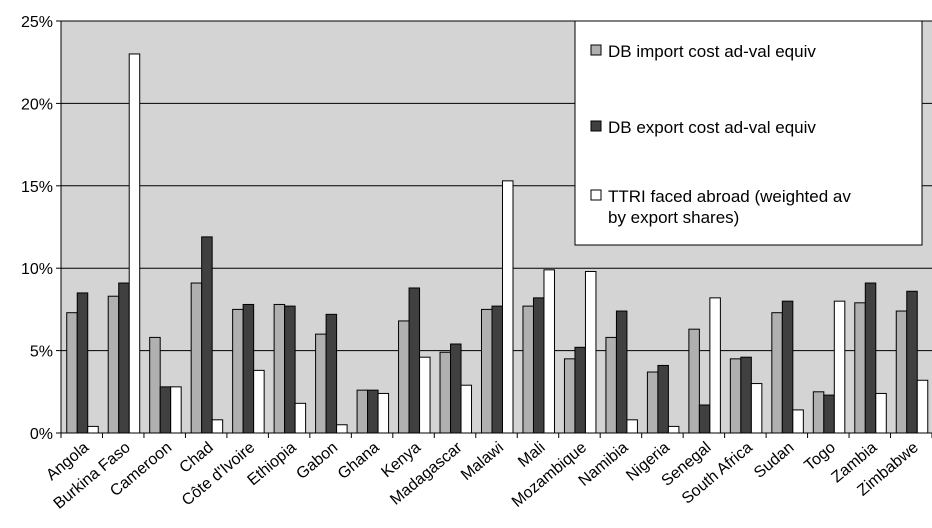 The height and width of the screenshot is (528, 932). What do you see at coordinates (37, 22) in the screenshot?
I see `y-tick-label: 25%` at bounding box center [37, 22].